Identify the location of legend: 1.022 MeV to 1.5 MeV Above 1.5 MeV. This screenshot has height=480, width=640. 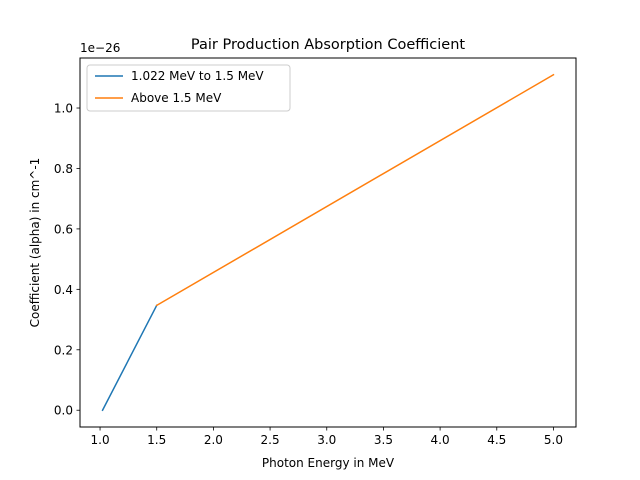
(188, 88).